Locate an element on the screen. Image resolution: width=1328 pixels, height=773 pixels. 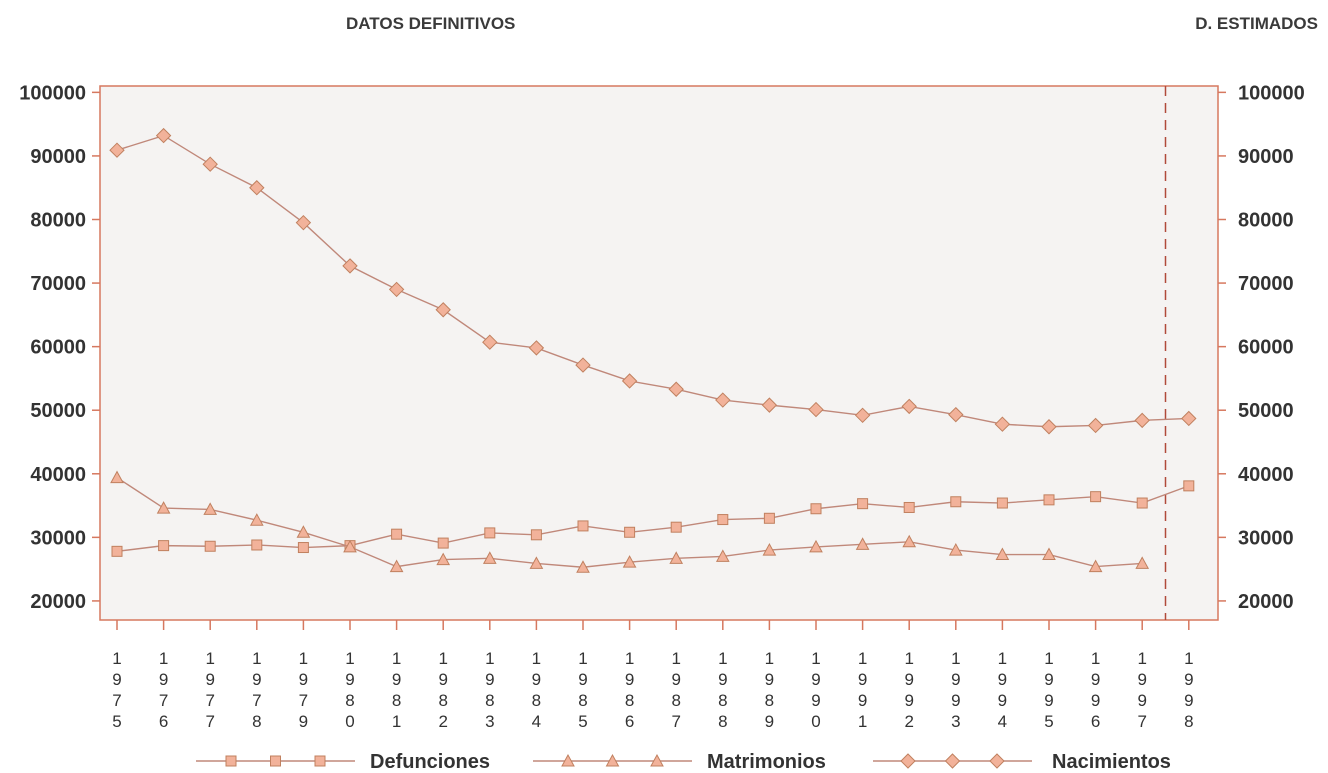
header-datos-definitivos: DATOS DEFINITIVOS is located at coordinates (431, 23).